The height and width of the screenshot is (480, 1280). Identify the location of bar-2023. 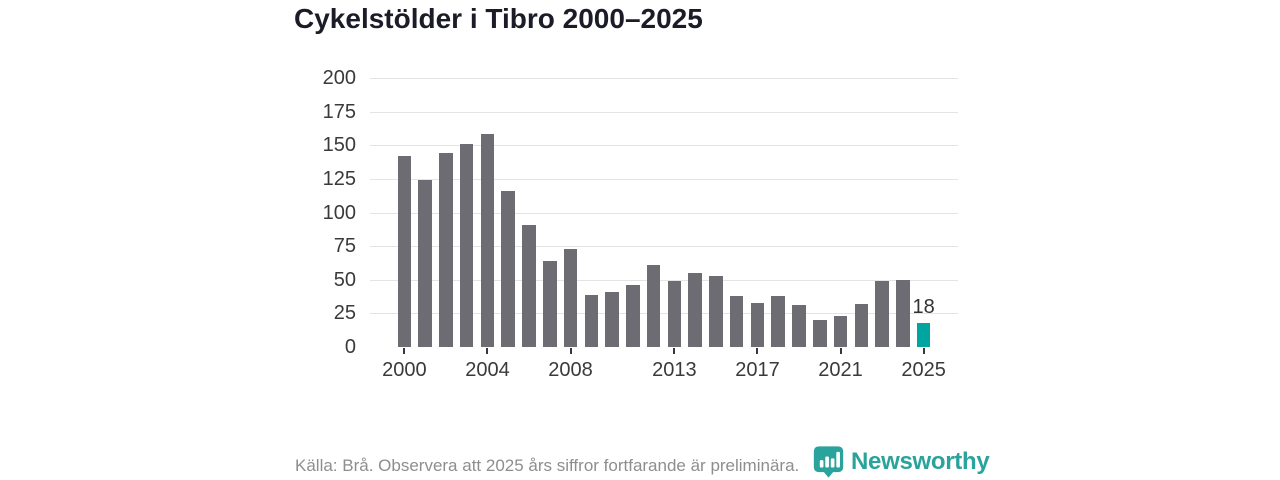
(882, 314).